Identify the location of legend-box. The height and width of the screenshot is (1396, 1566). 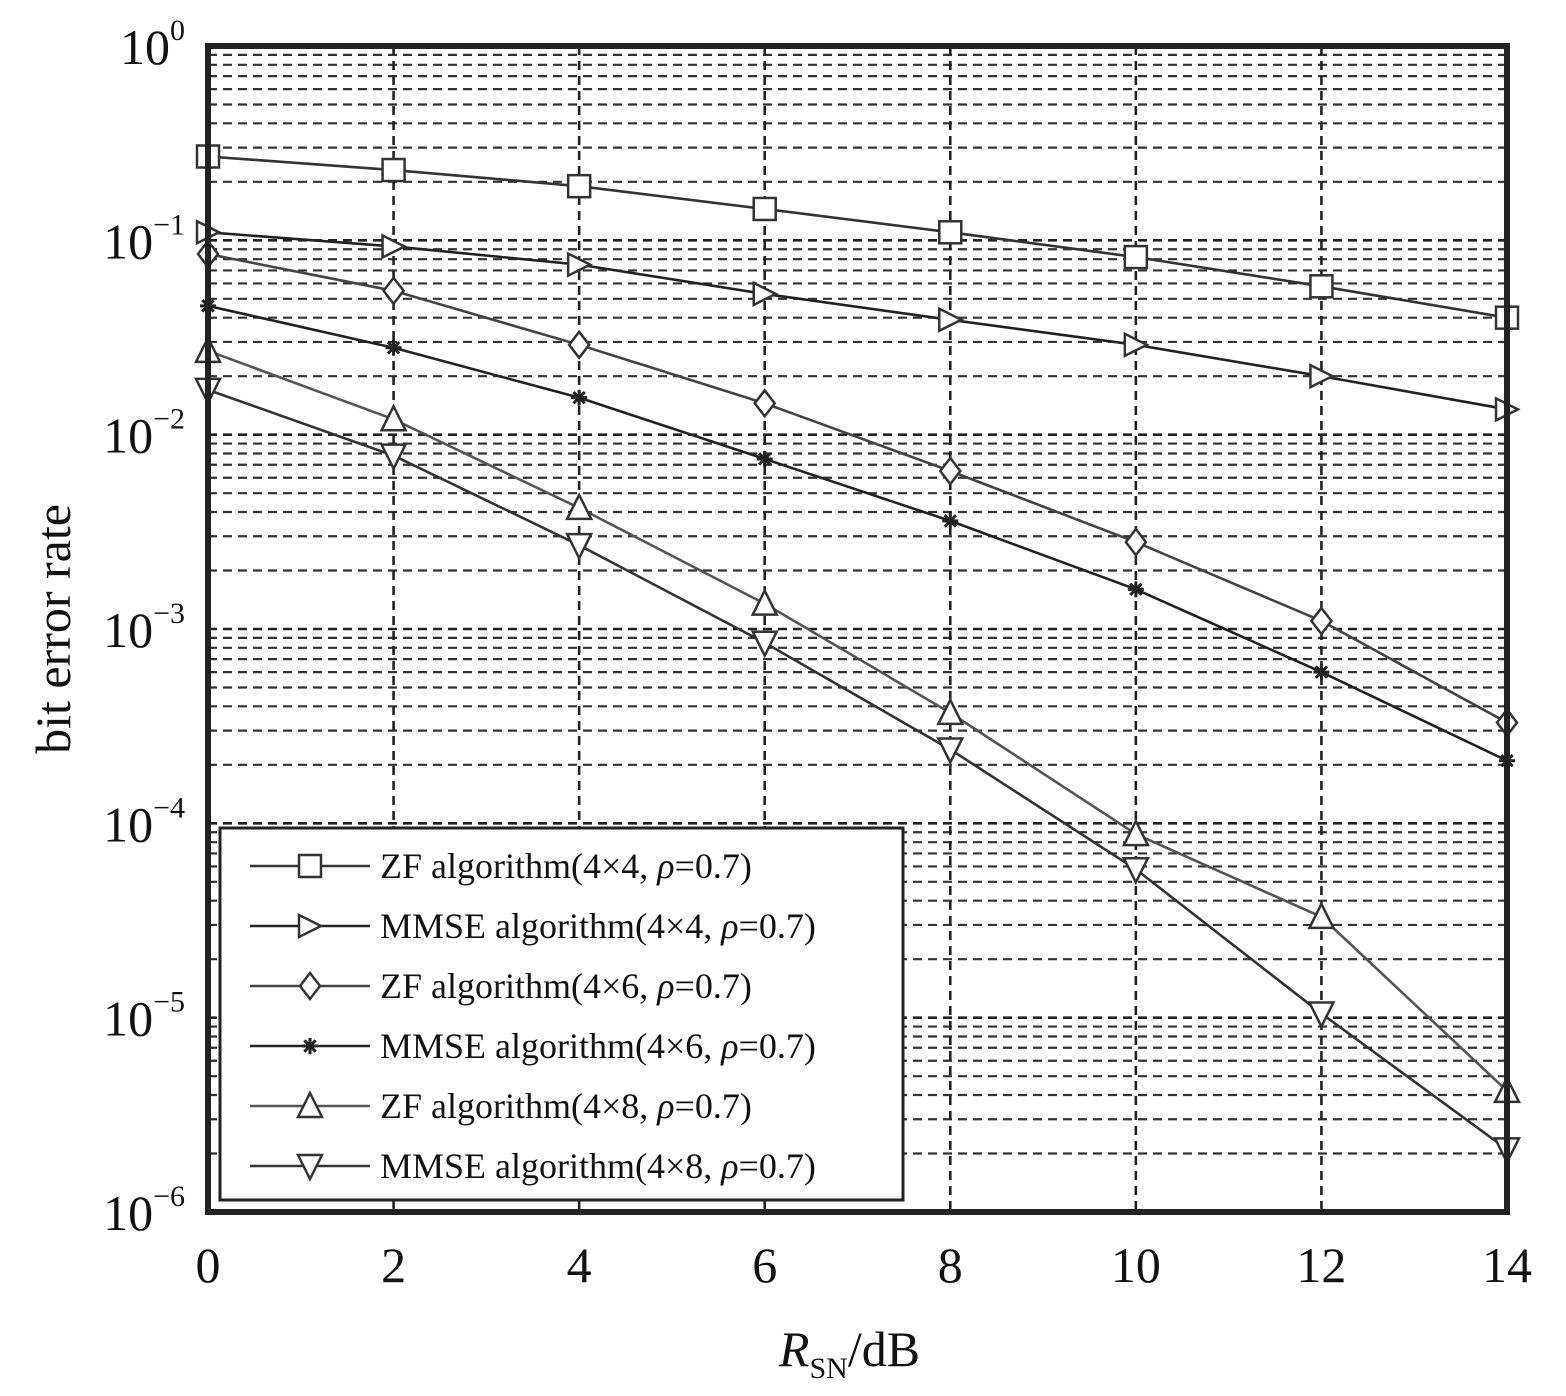
(561, 1014).